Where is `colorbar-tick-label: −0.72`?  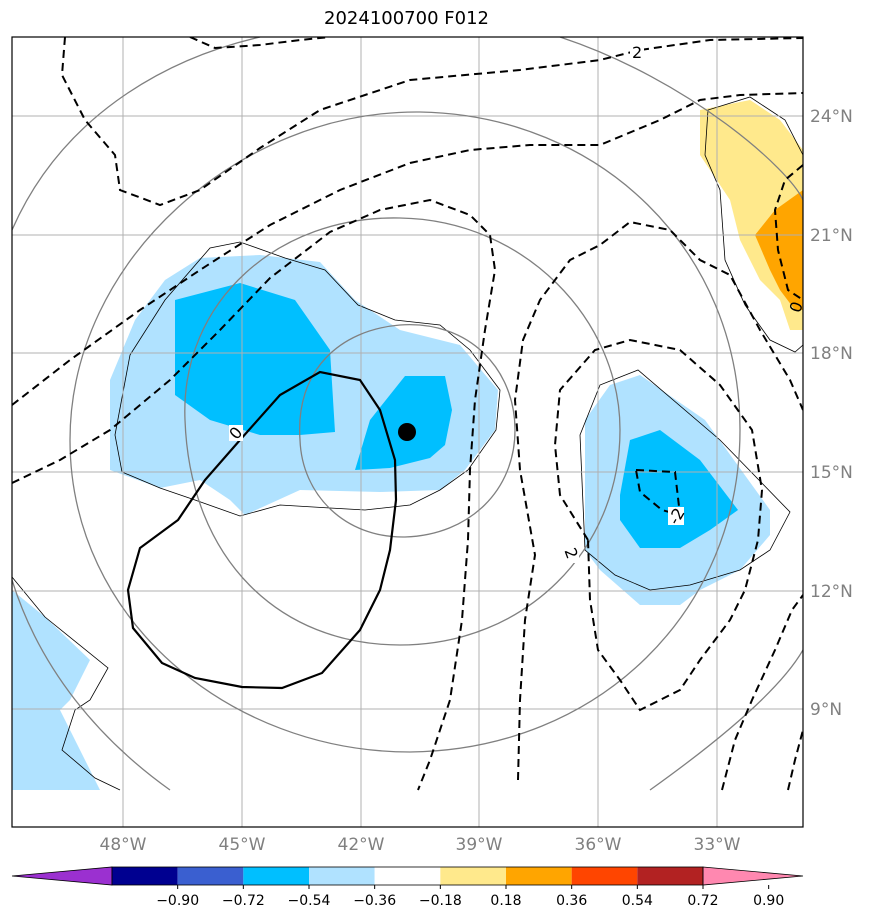 colorbar-tick-label: −0.72 is located at coordinates (243, 901).